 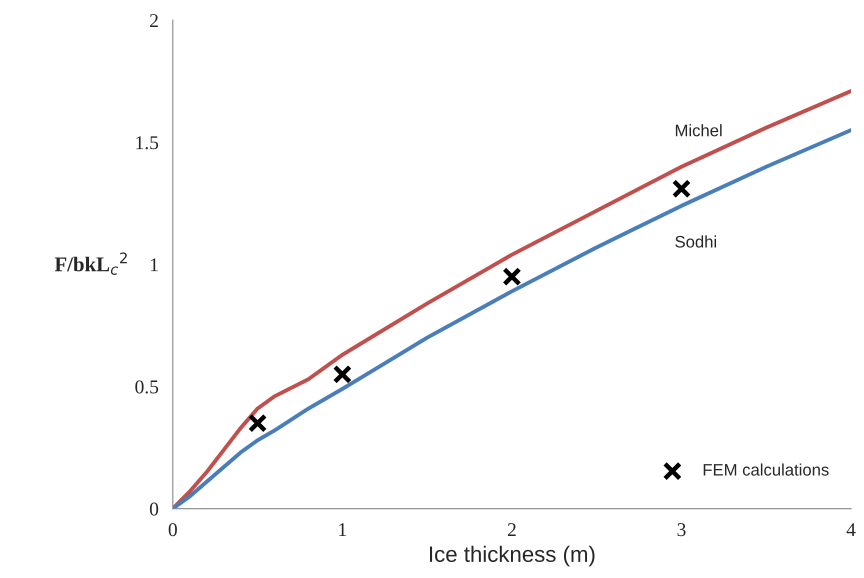 I want to click on x-tick-label: 2, so click(x=512, y=529).